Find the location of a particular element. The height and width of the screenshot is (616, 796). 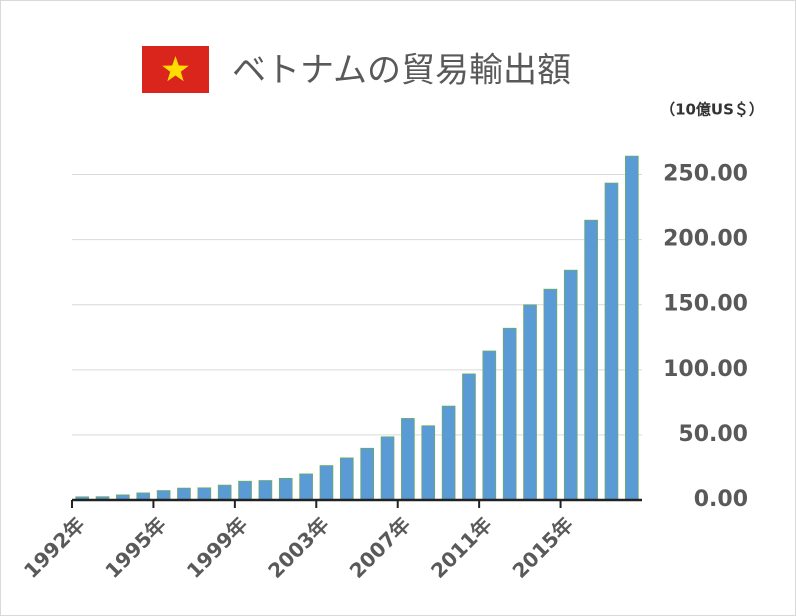

chart-title: ベトナムの貿易輸出額 is located at coordinates (401, 71).